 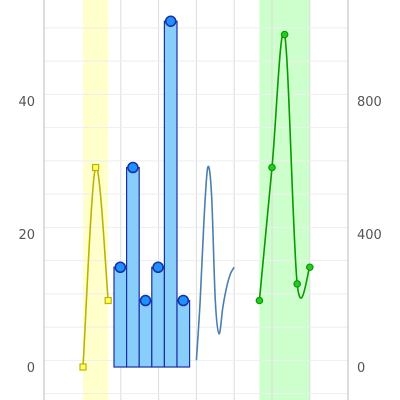 I want to click on yellow-band, so click(x=96, y=200).